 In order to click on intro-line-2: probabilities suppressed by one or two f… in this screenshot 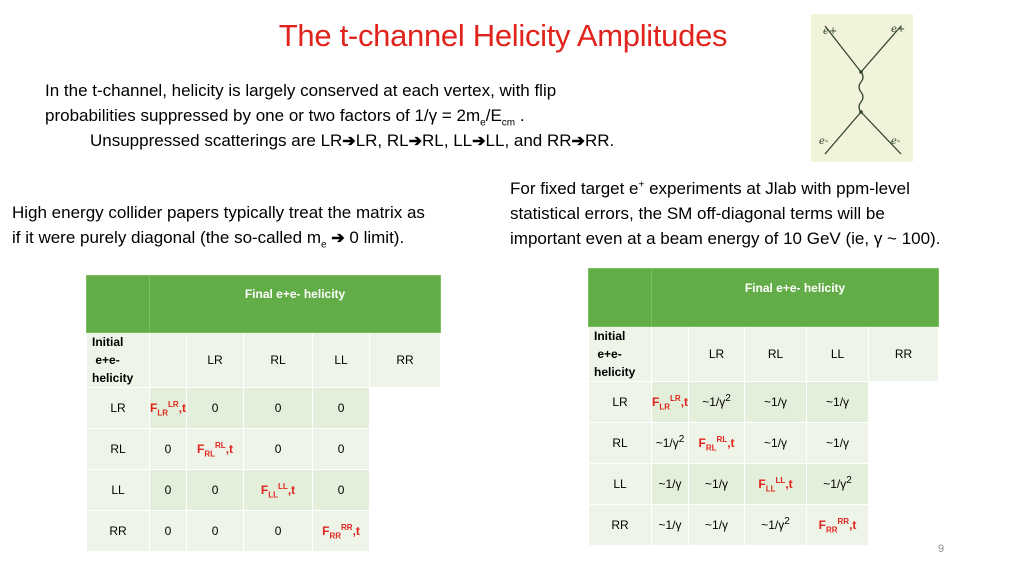, I will do `click(285, 117)`.